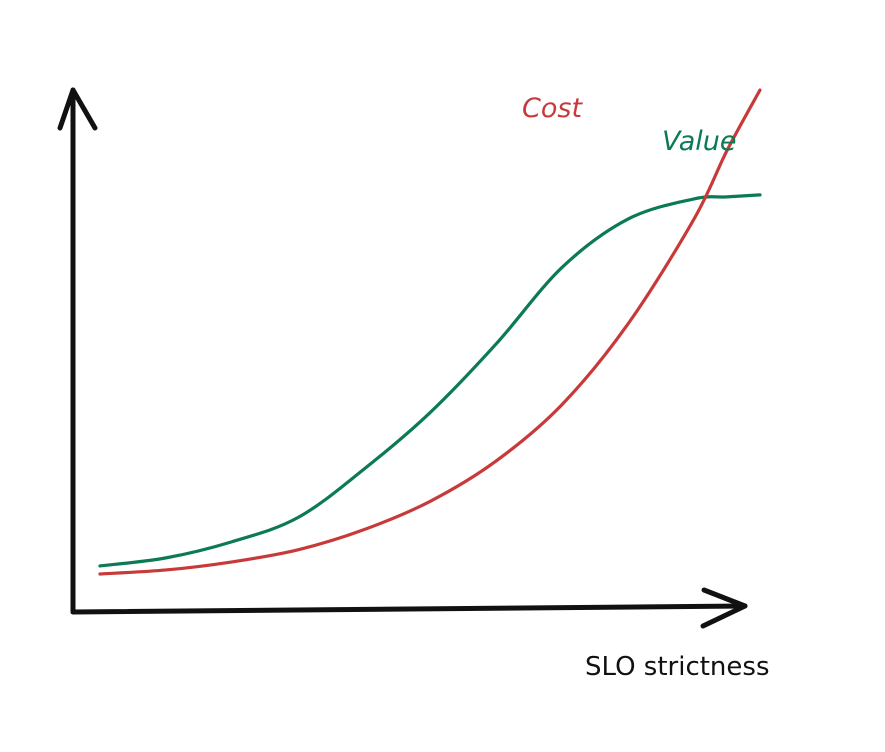  What do you see at coordinates (77, 351) in the screenshot?
I see `y-axis` at bounding box center [77, 351].